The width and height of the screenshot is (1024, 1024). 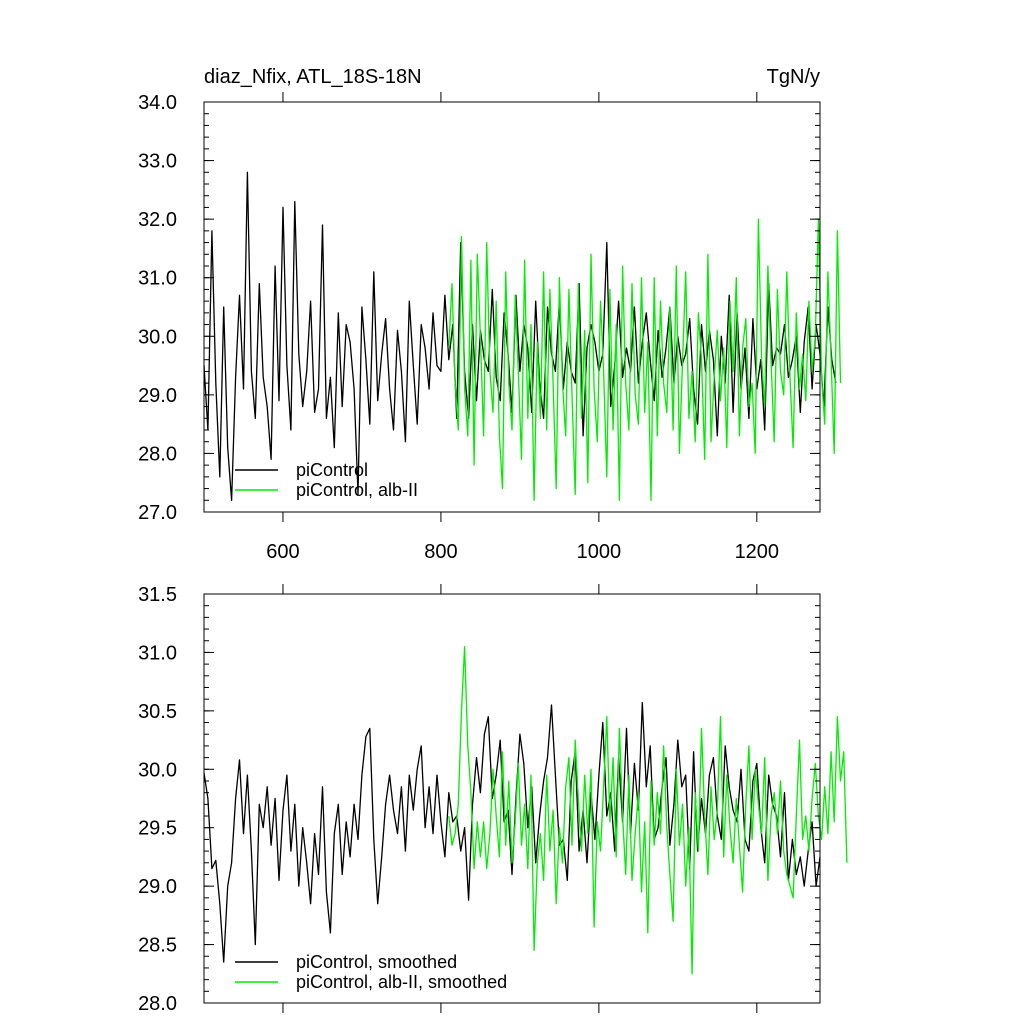 What do you see at coordinates (599, 552) in the screenshot?
I see `x-tick-label: 1000` at bounding box center [599, 552].